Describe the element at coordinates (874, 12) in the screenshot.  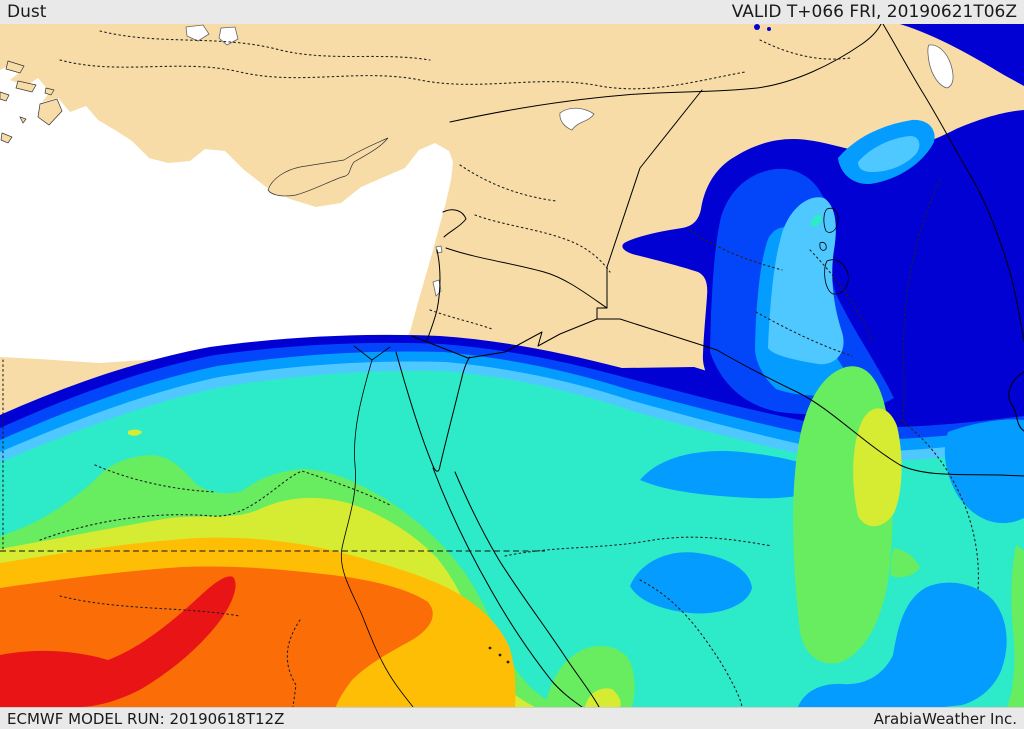
I see `valid-time-label: VALID T+066 FRI, 20190621T06Z` at that location.